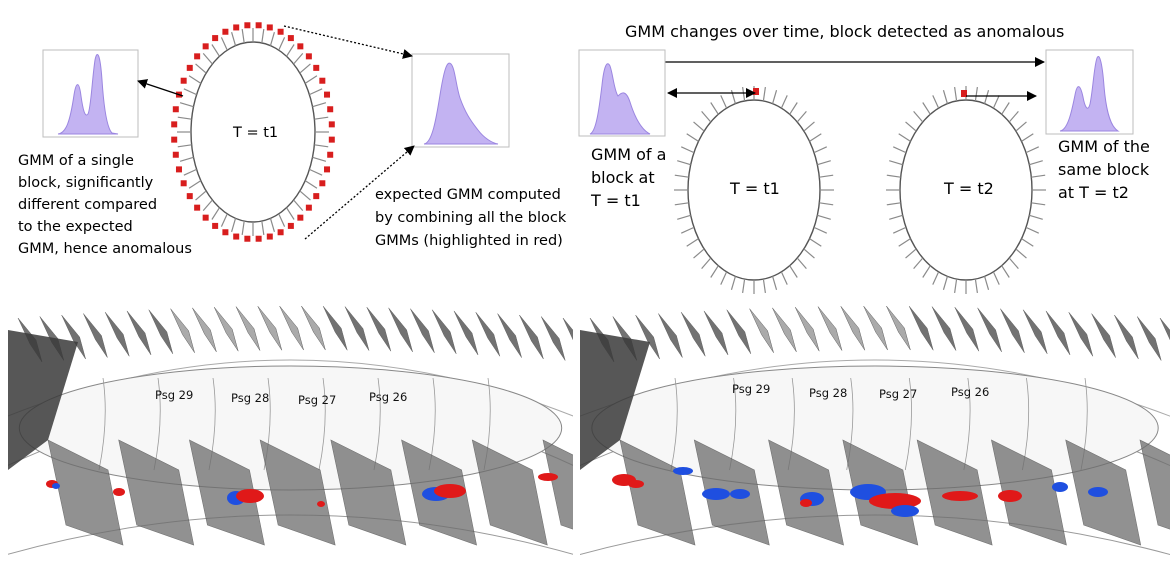  I want to click on highlighted-block-t2, so click(964, 93).